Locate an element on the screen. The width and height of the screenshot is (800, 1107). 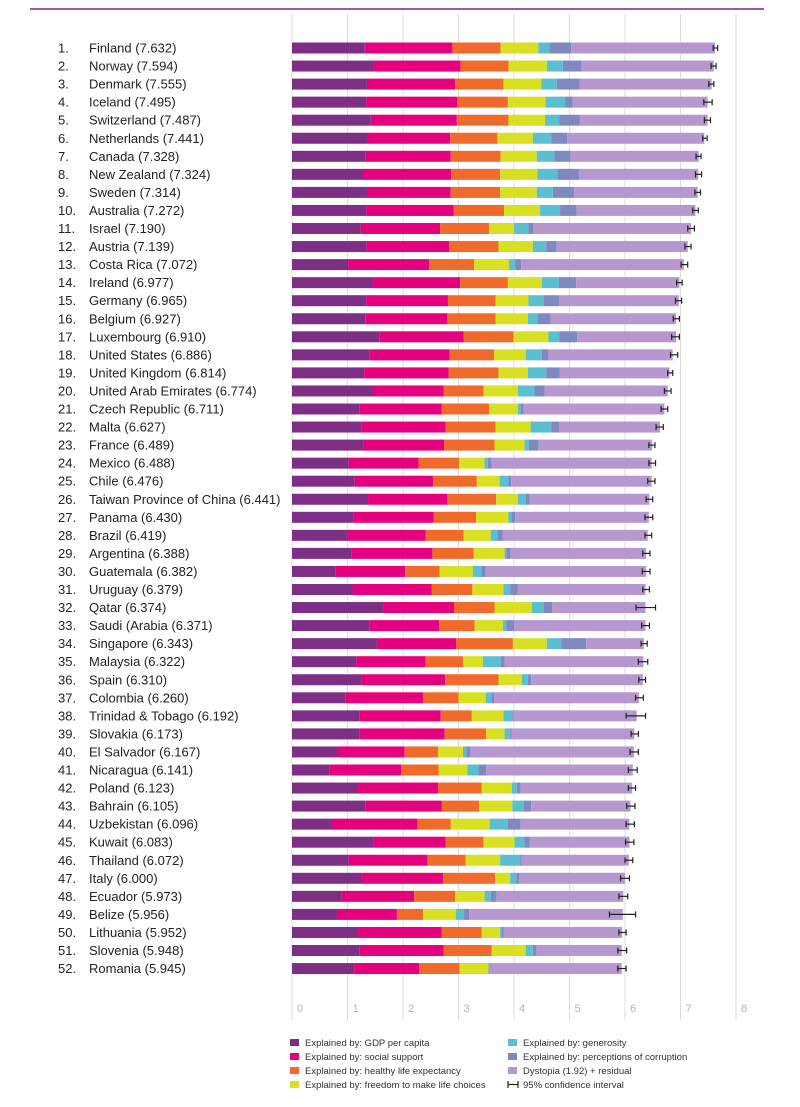
rank-label: 36. is located at coordinates (67, 679).